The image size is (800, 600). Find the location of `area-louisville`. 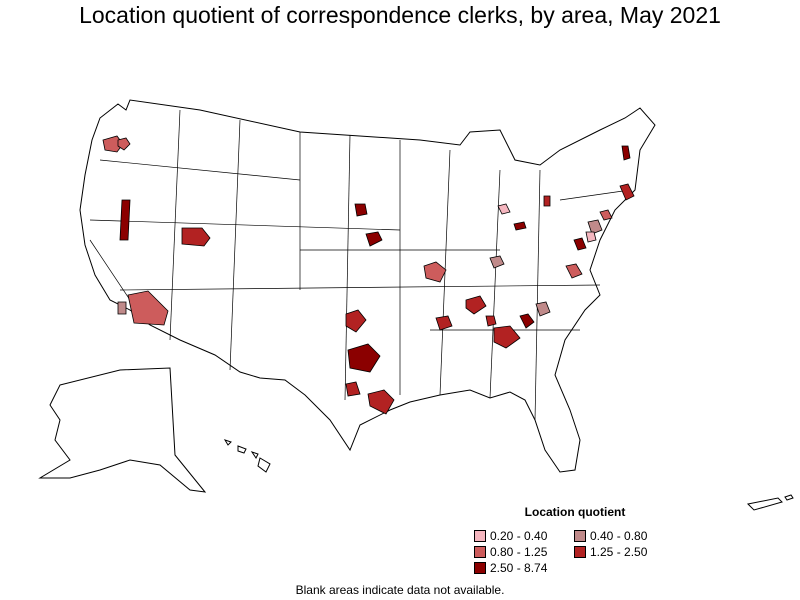

area-louisville is located at coordinates (497, 262).